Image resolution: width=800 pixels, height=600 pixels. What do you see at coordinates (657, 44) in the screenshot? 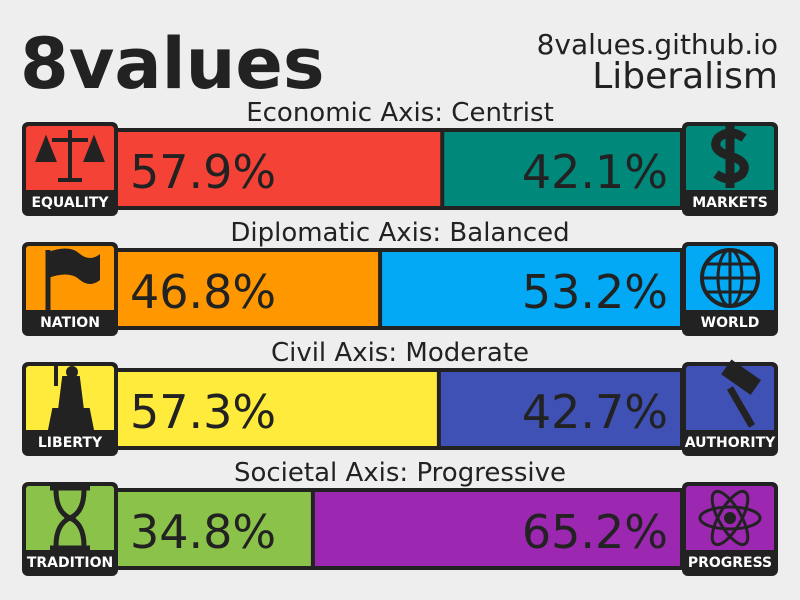
I see `site: 8values.github.io` at bounding box center [657, 44].